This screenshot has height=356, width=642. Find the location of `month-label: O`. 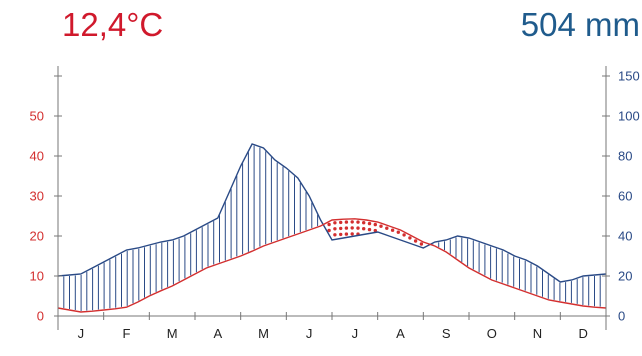

month-label: O is located at coordinates (492, 333).